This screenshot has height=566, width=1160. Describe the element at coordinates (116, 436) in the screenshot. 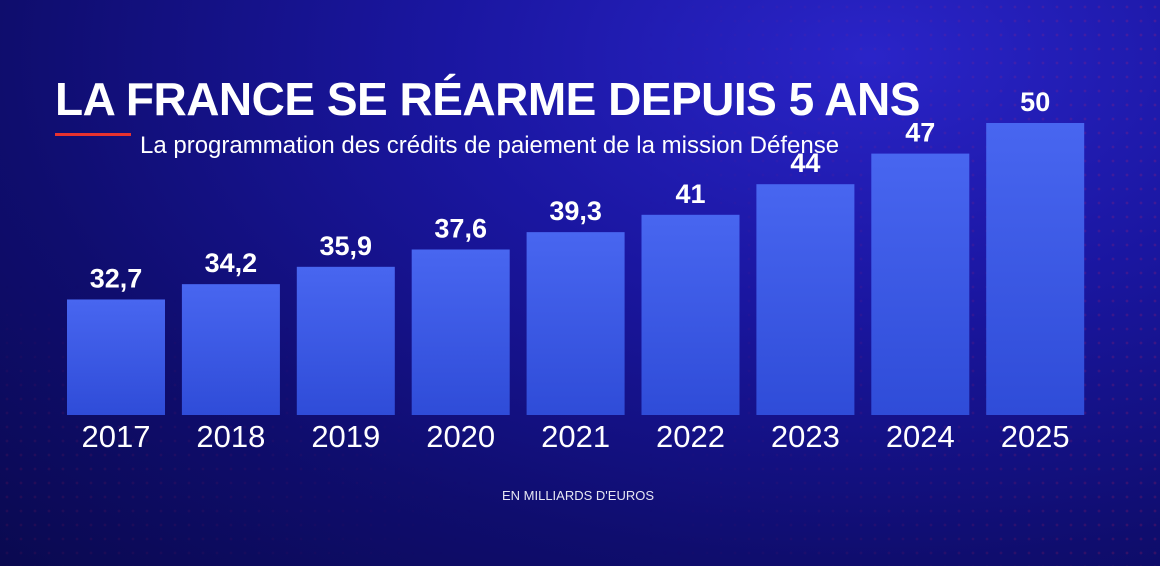

I see `tick-label-2017: 2017` at that location.